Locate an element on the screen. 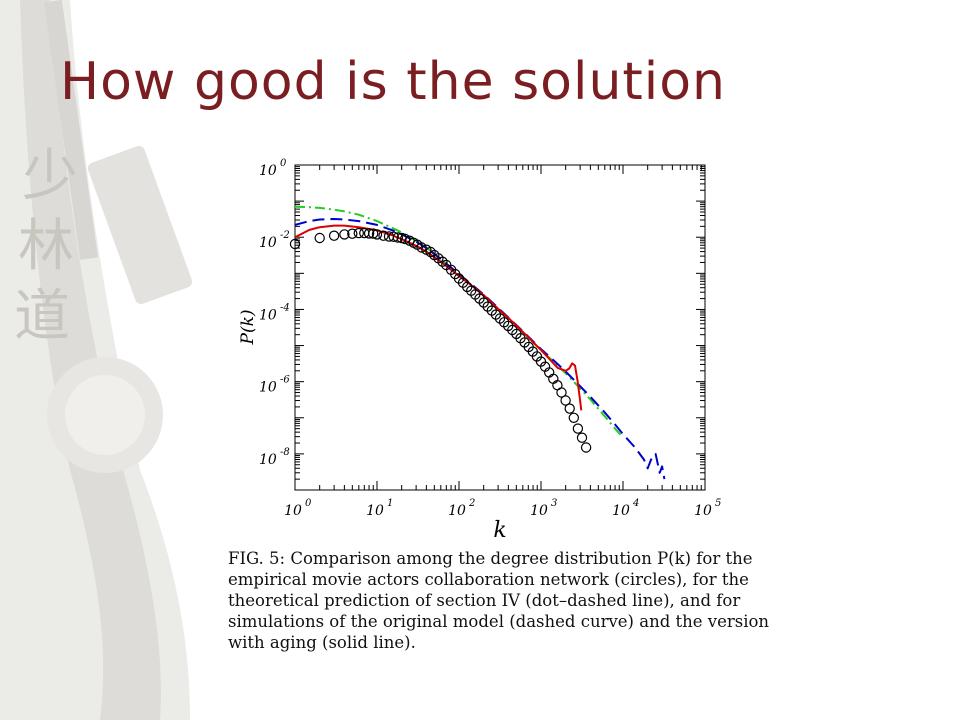  svg-text: 林 is located at coordinates (46, 246).